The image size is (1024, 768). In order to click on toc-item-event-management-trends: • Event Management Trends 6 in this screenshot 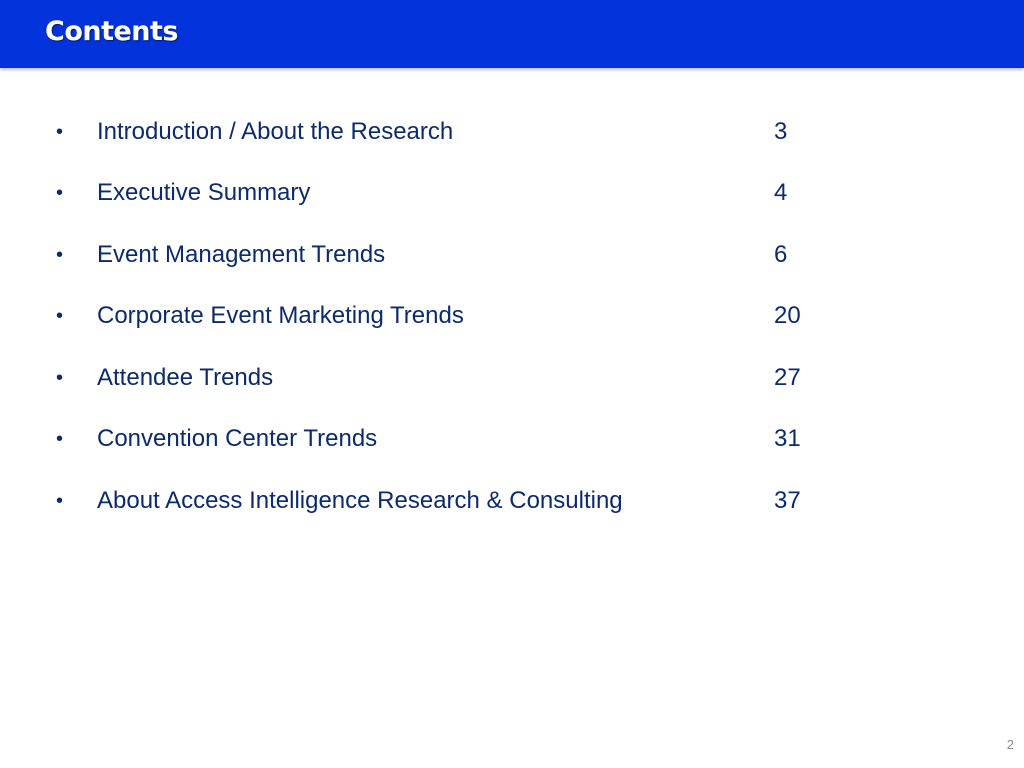, I will do `click(512, 255)`.